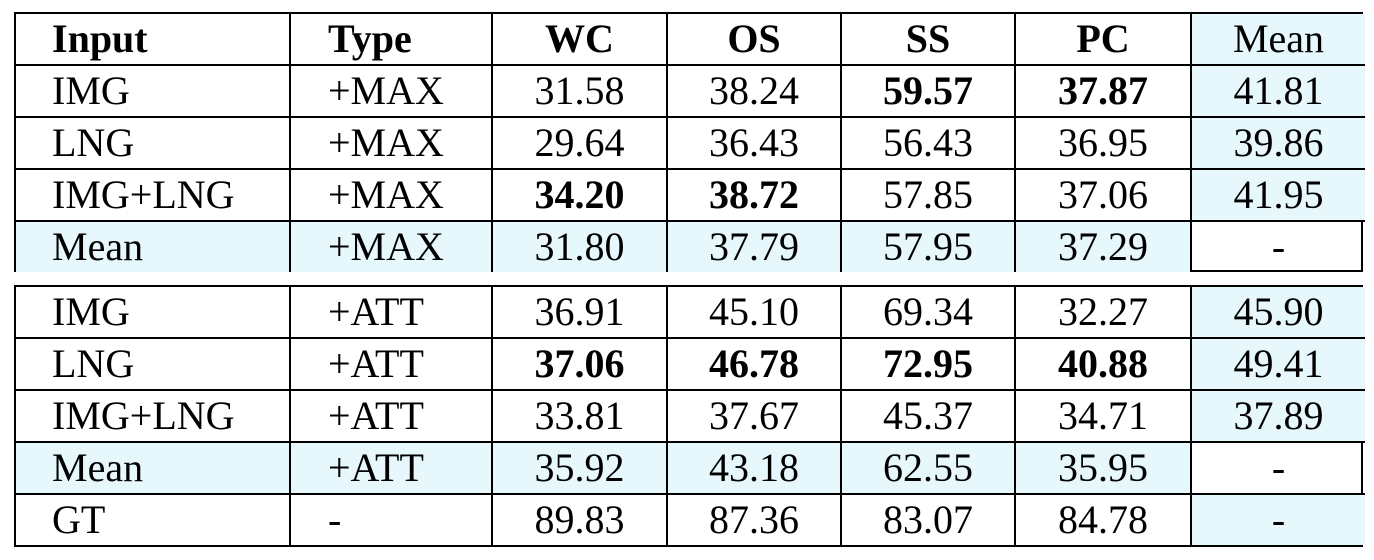  I want to click on cell-wc: 37.06, so click(579, 363).